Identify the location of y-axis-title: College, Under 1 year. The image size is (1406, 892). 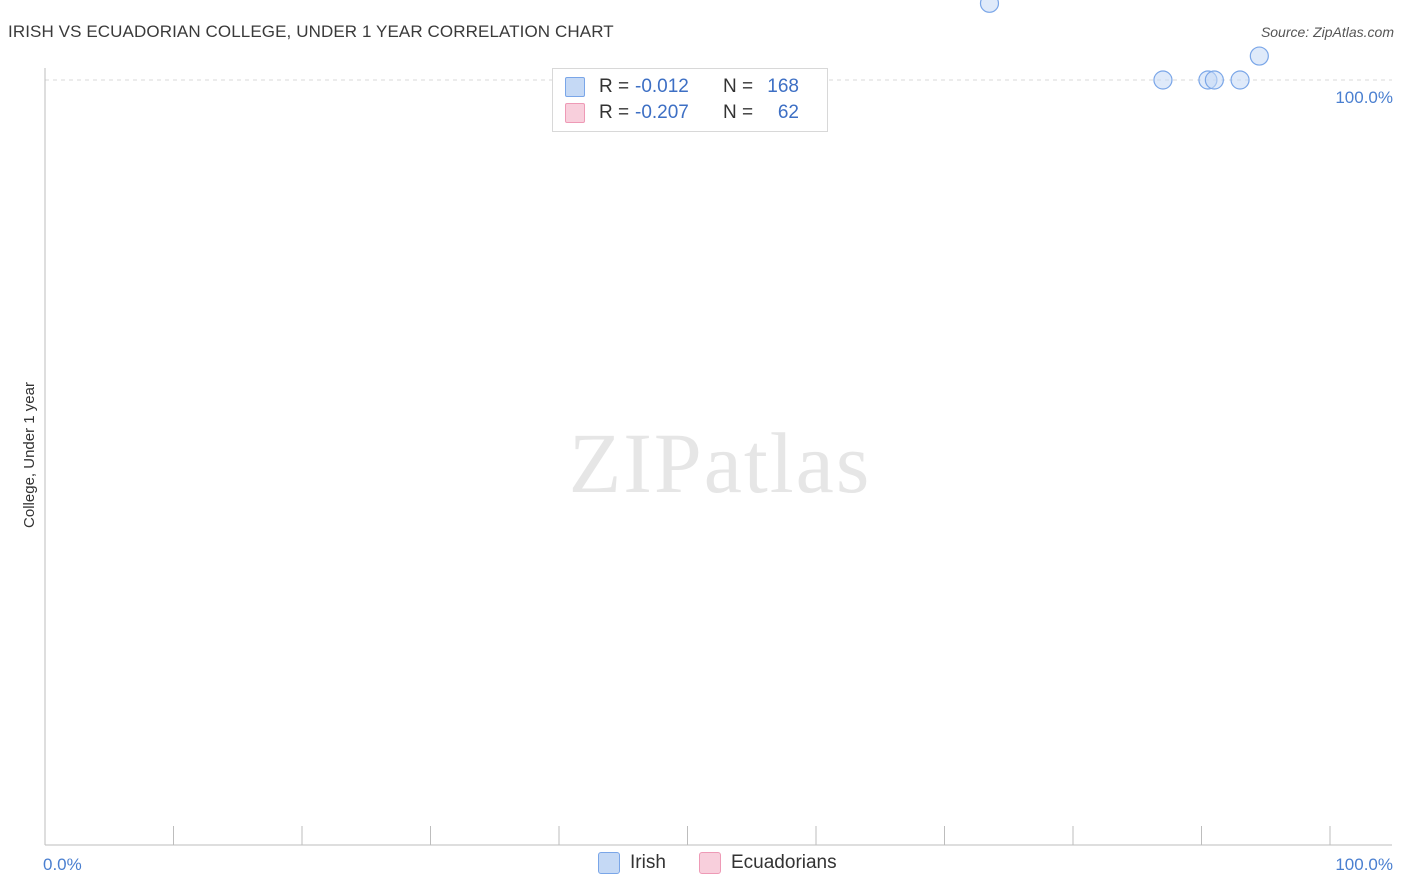
(29, 455).